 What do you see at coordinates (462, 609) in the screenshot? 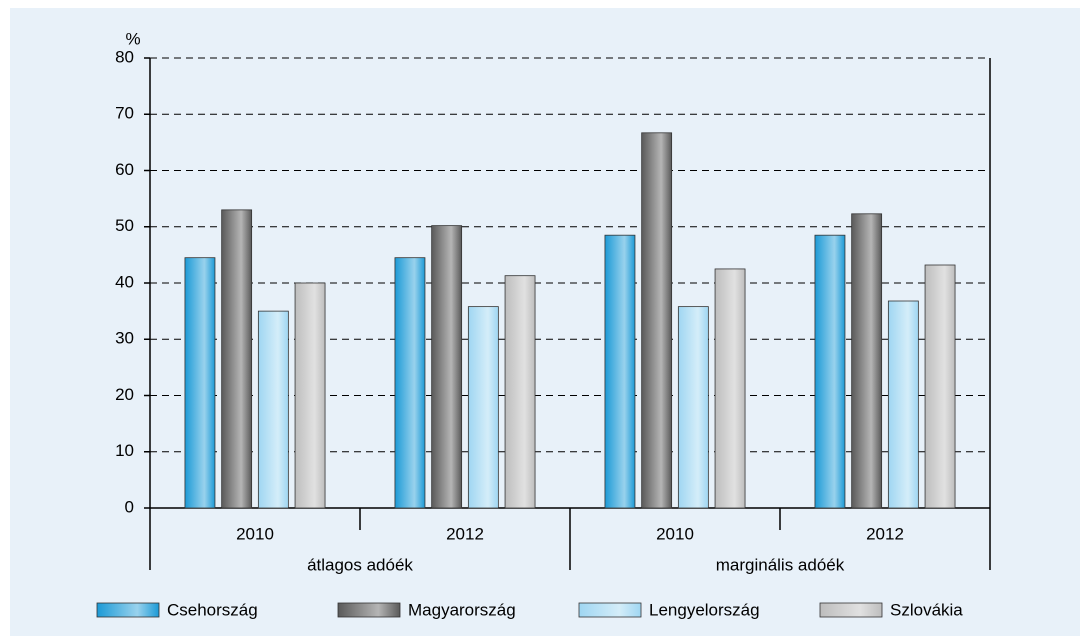
I see `legend-label: Magyarország` at bounding box center [462, 609].